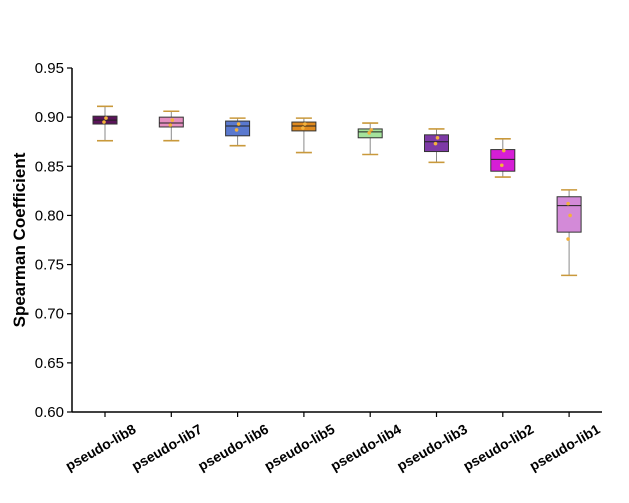 The image size is (629, 503). Describe the element at coordinates (304, 135) in the screenshot. I see `box-pseudo-lib5` at that location.